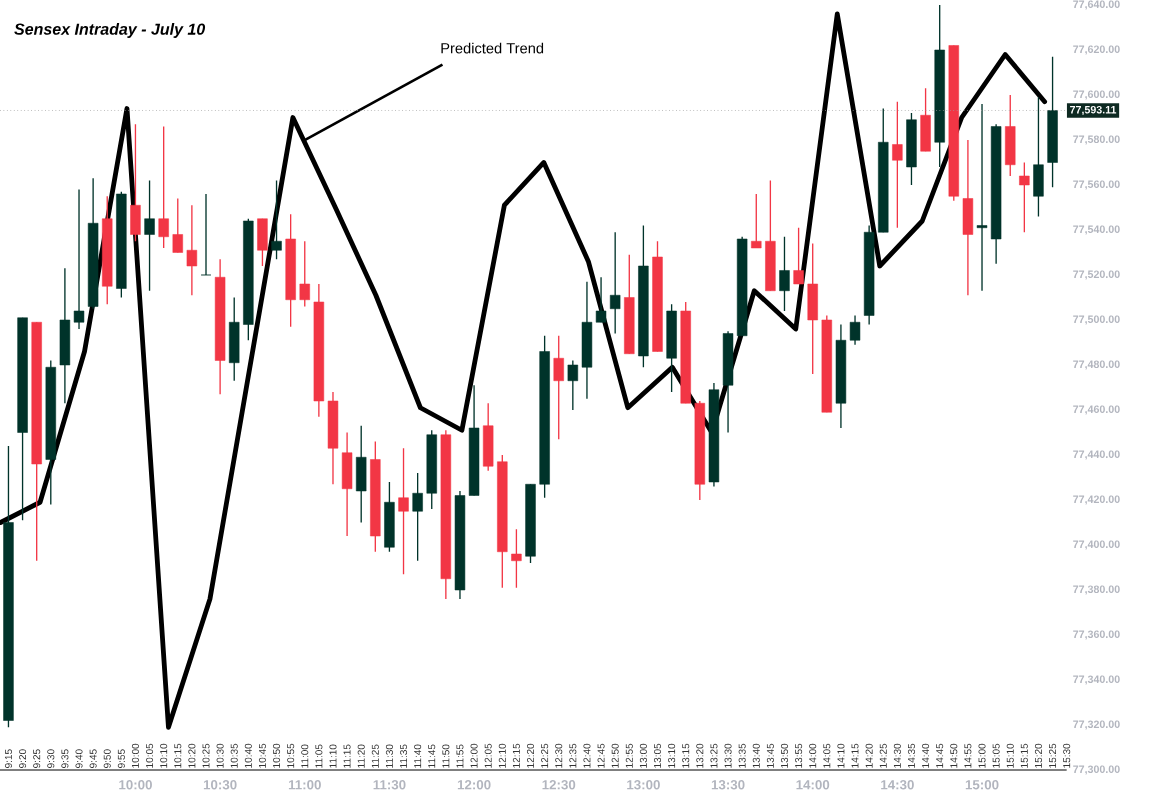  I want to click on x-tick-label: 13:10, so click(672, 755).